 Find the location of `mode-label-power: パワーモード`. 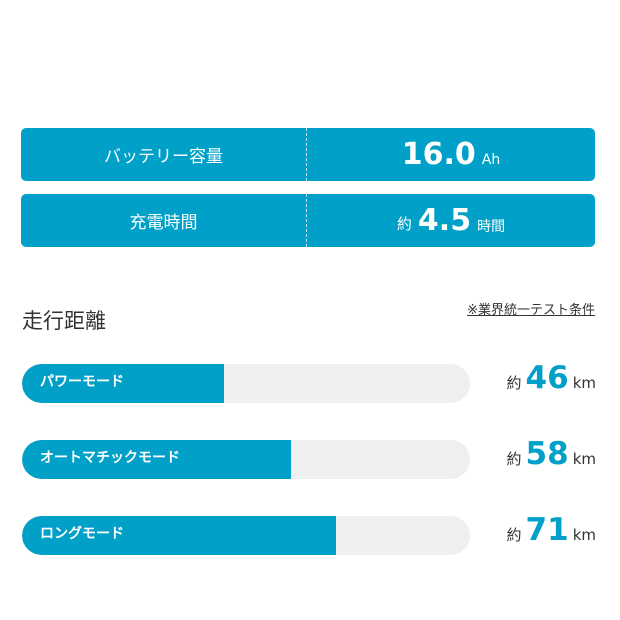

mode-label-power: パワーモード is located at coordinates (82, 382).